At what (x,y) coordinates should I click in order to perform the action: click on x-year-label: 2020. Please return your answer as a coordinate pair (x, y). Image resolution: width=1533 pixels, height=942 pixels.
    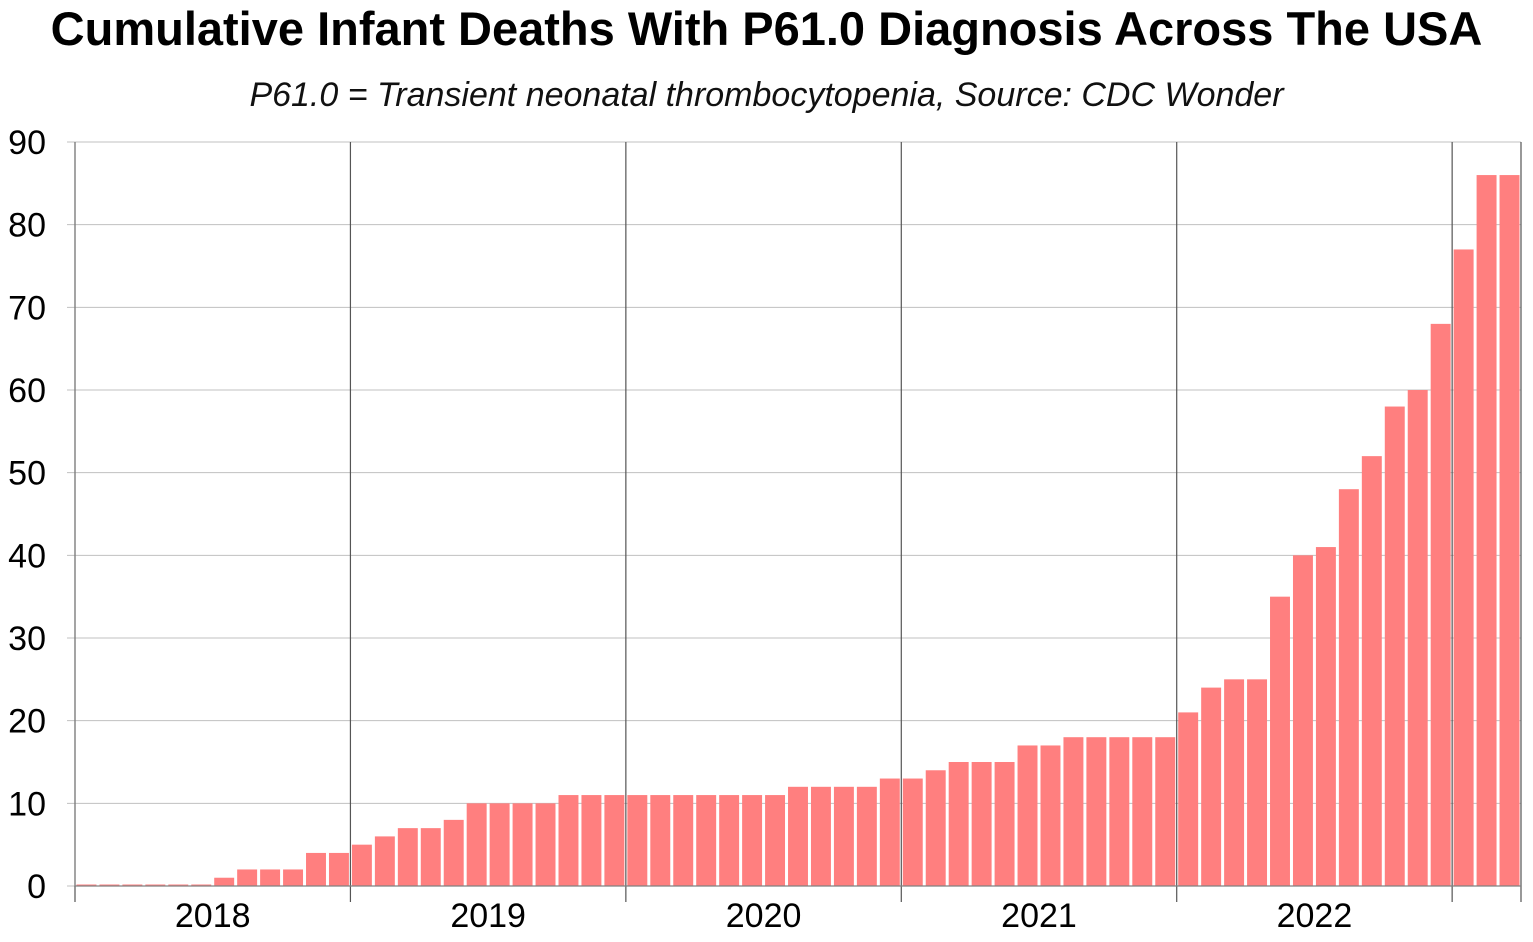
    Looking at the image, I should click on (764, 916).